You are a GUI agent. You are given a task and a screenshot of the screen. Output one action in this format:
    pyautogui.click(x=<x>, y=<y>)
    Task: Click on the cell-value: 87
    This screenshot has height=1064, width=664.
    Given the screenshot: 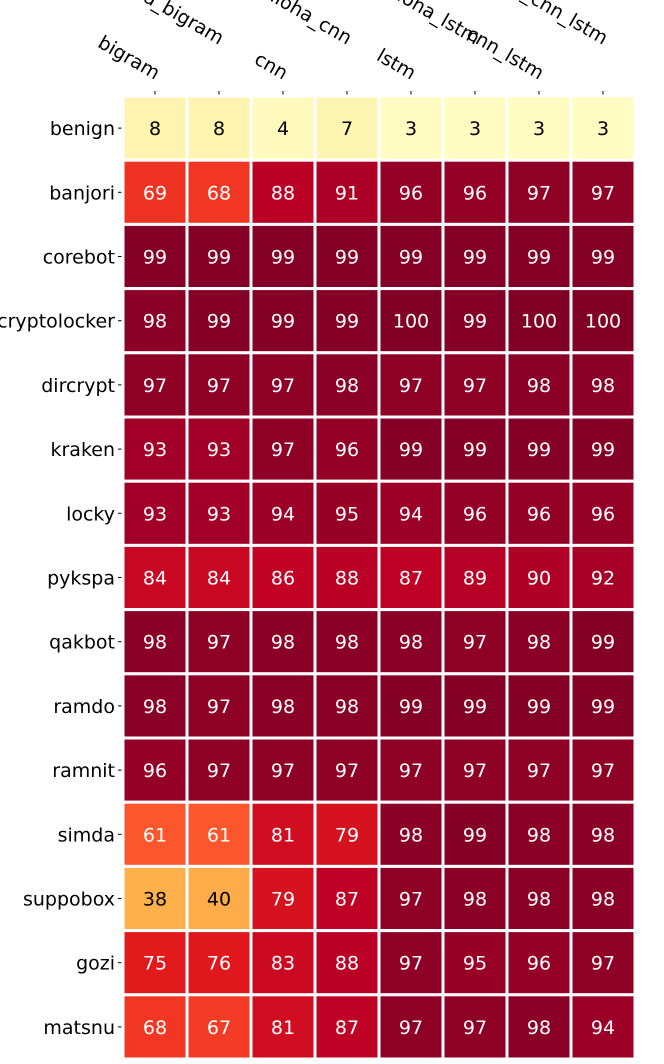 What is the action you would take?
    pyautogui.click(x=347, y=1028)
    